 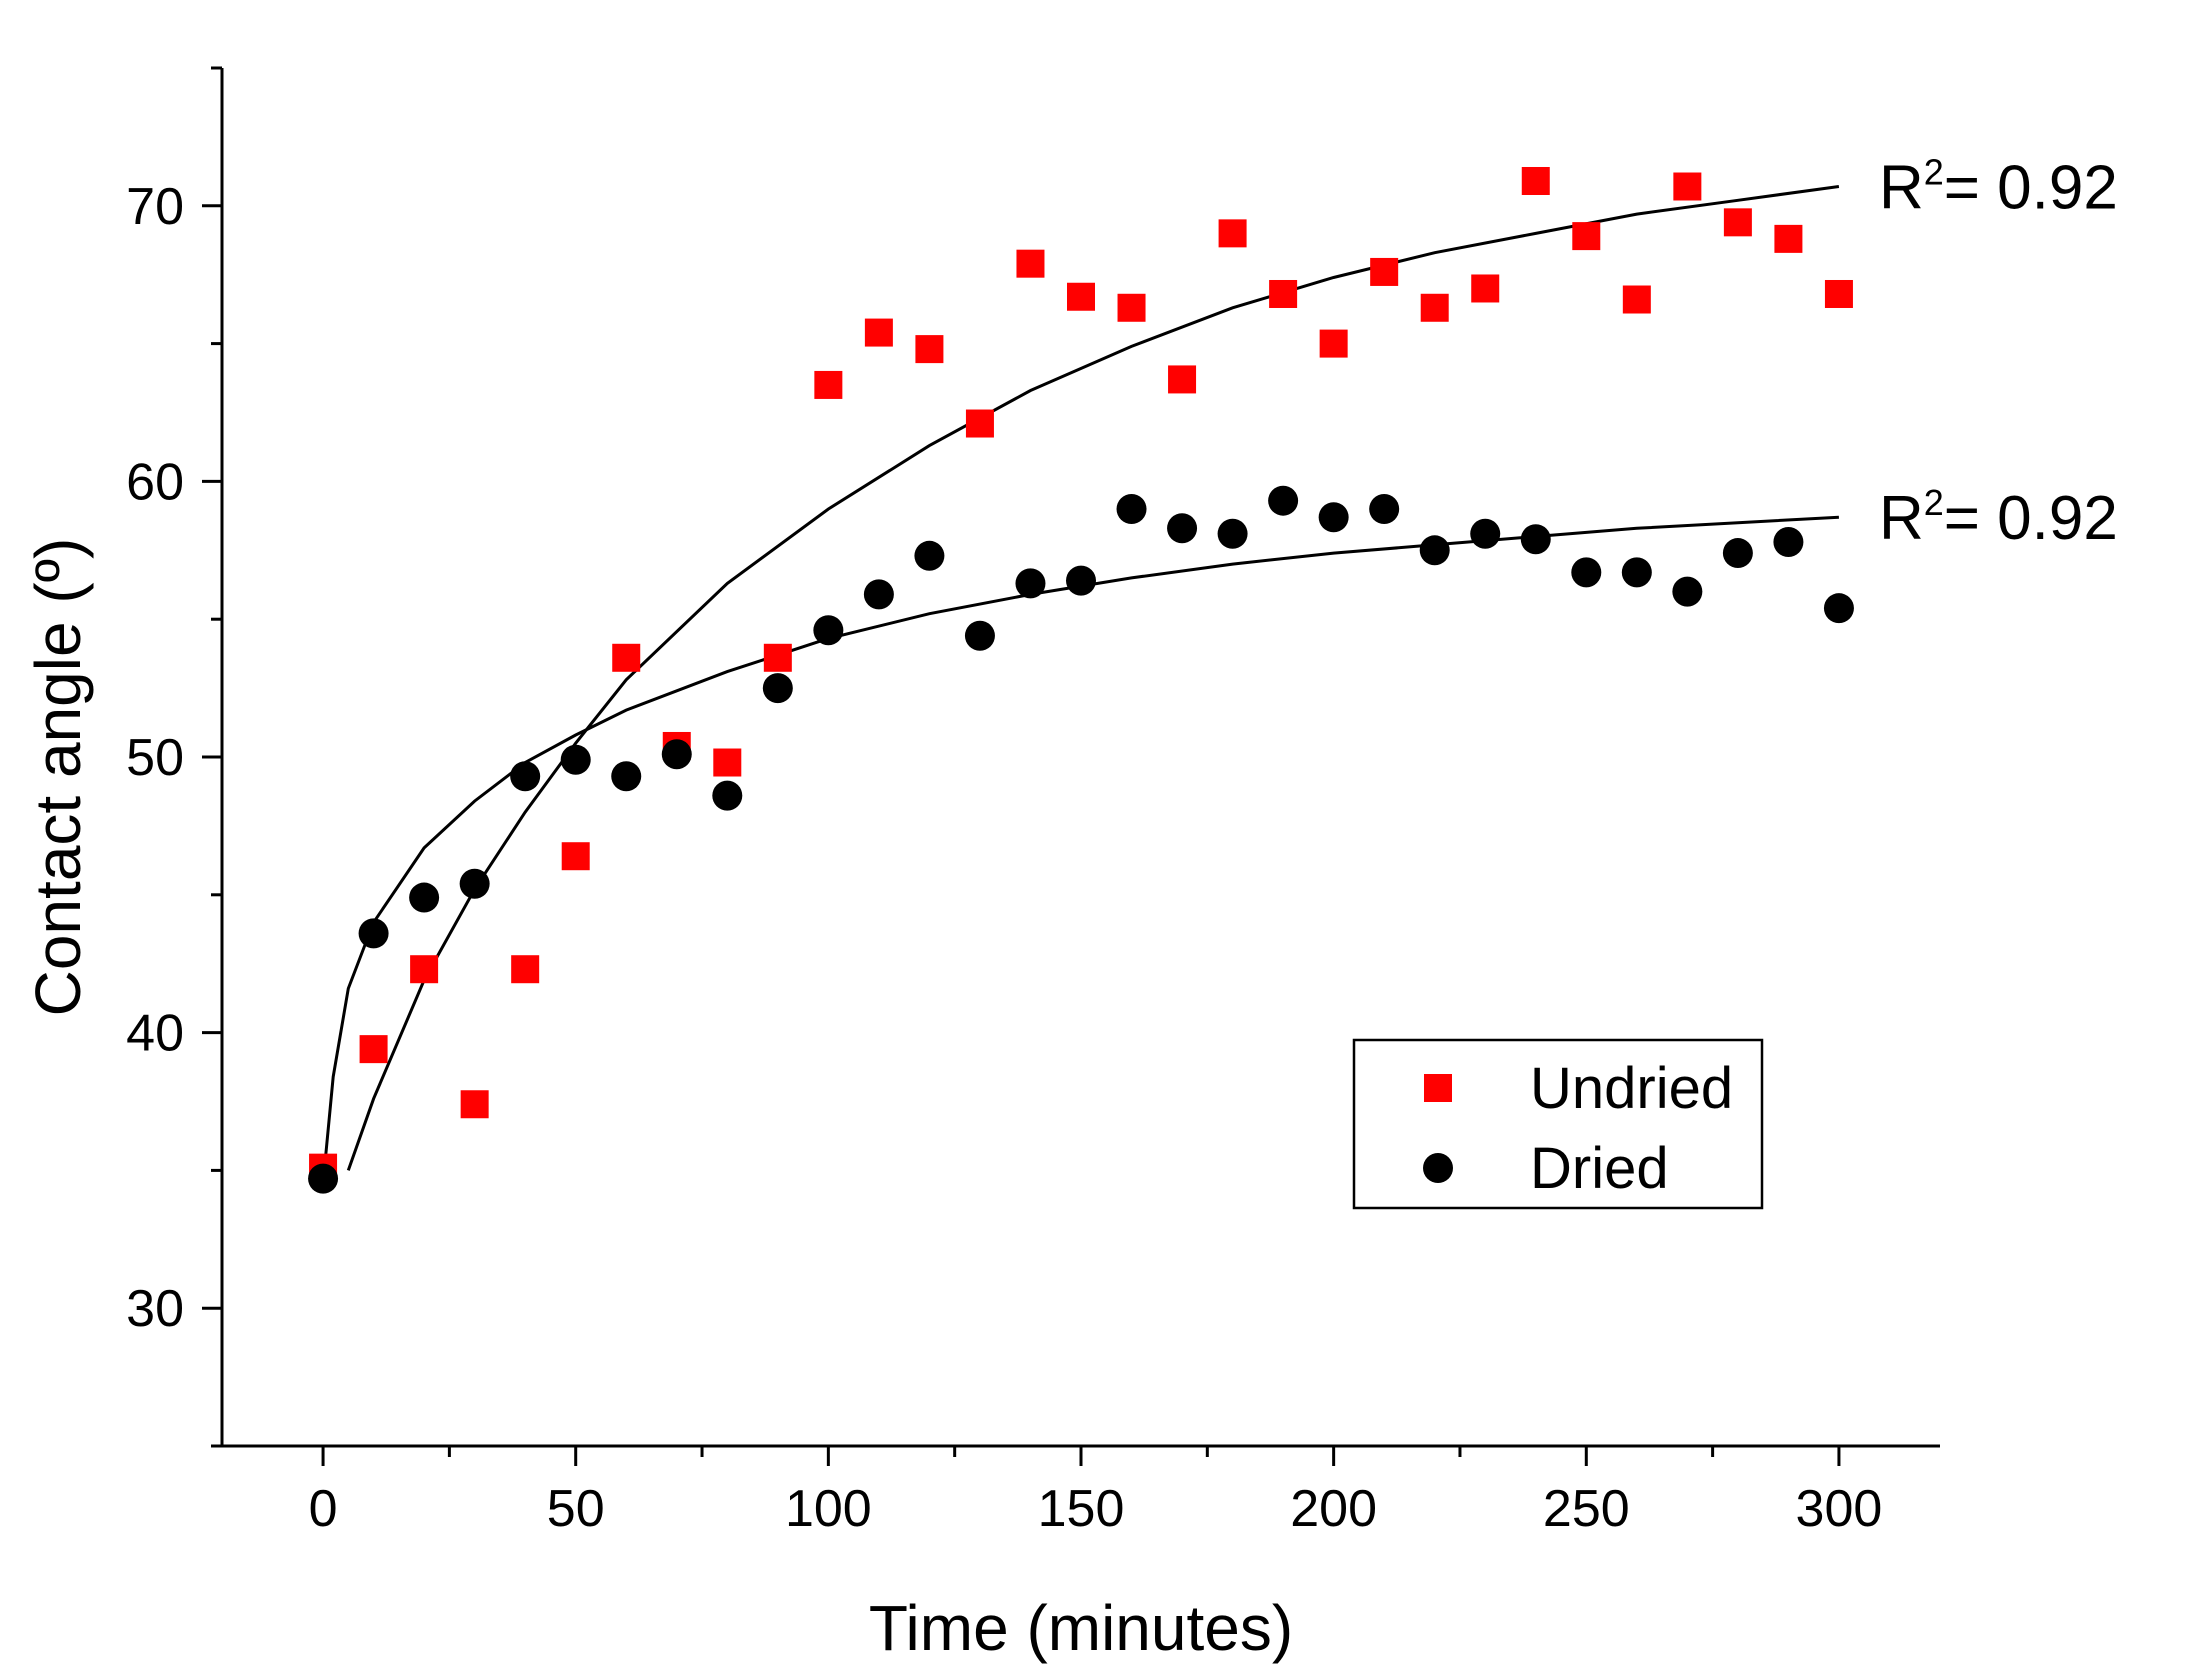 I want to click on y-tick-label: 70, so click(x=155, y=207).